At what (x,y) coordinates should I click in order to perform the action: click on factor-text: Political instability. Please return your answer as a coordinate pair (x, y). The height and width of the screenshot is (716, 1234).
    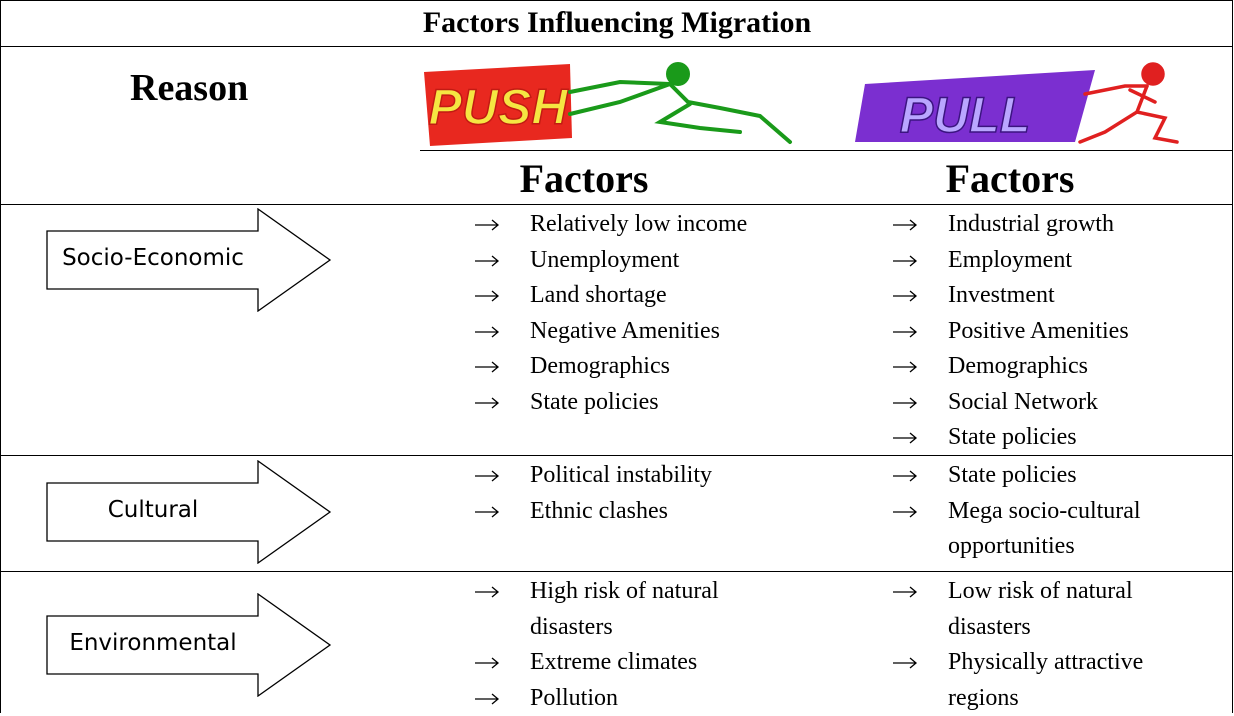
    Looking at the image, I should click on (621, 475).